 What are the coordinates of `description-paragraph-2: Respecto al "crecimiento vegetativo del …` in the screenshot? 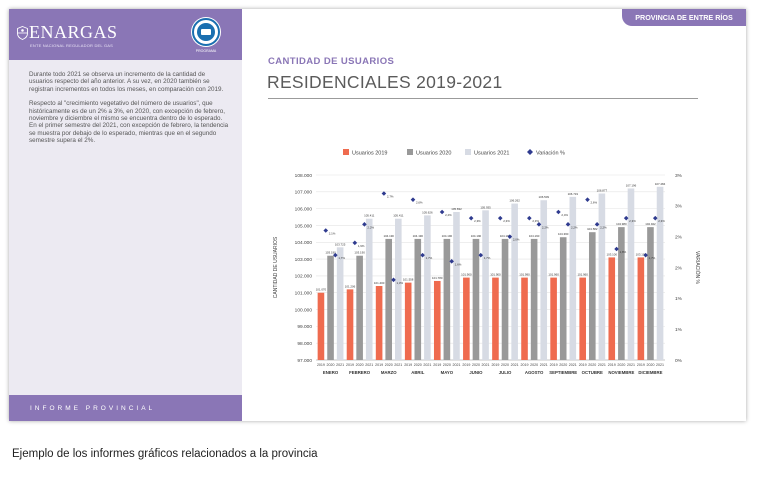 It's located at (129, 122).